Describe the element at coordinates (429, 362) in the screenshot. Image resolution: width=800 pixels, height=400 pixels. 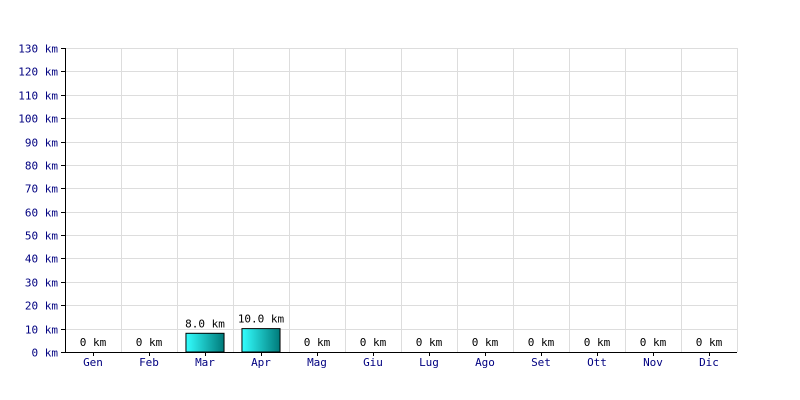
I see `x-tick-label-lug: Lug` at that location.